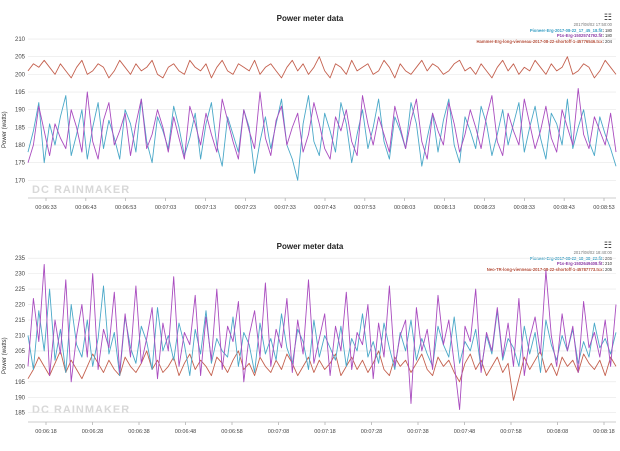 This screenshot has height=451, width=620. I want to click on x-tick-label: 00:08:08, so click(557, 432).